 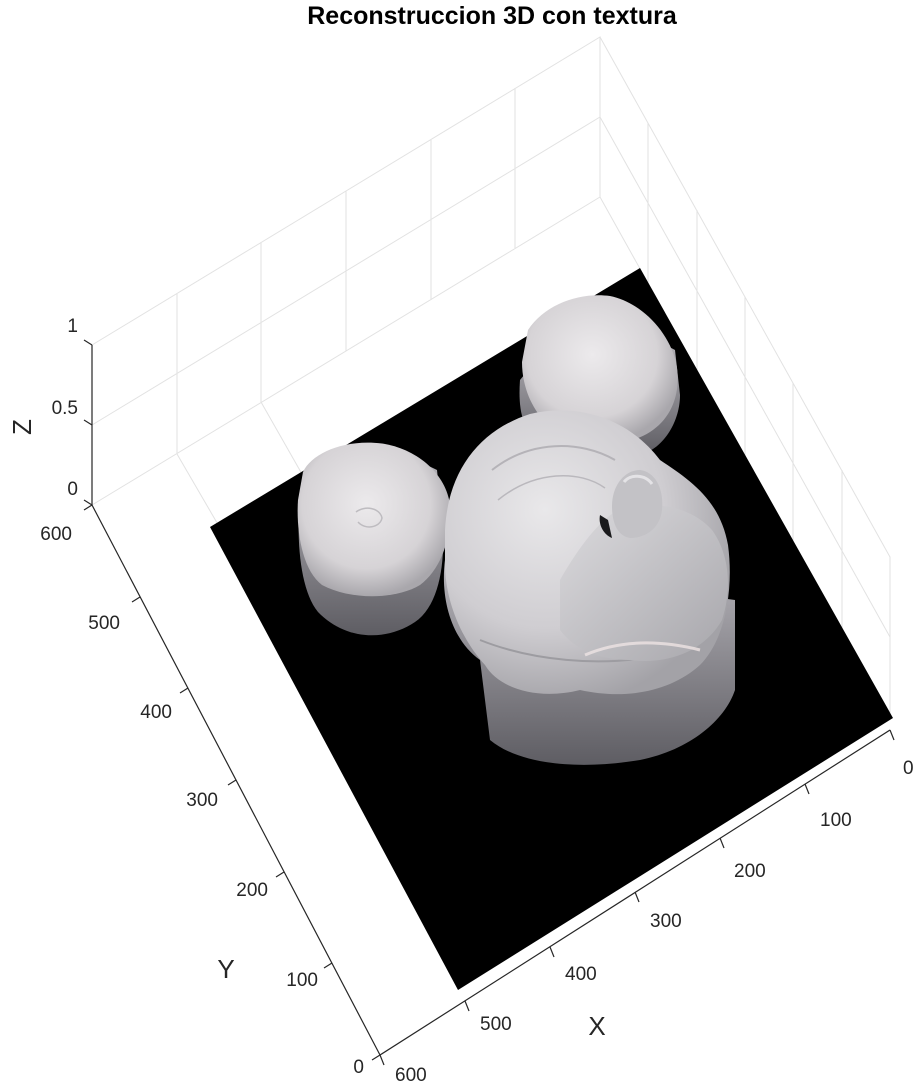 I want to click on z-axis-label: Z, so click(x=22, y=427).